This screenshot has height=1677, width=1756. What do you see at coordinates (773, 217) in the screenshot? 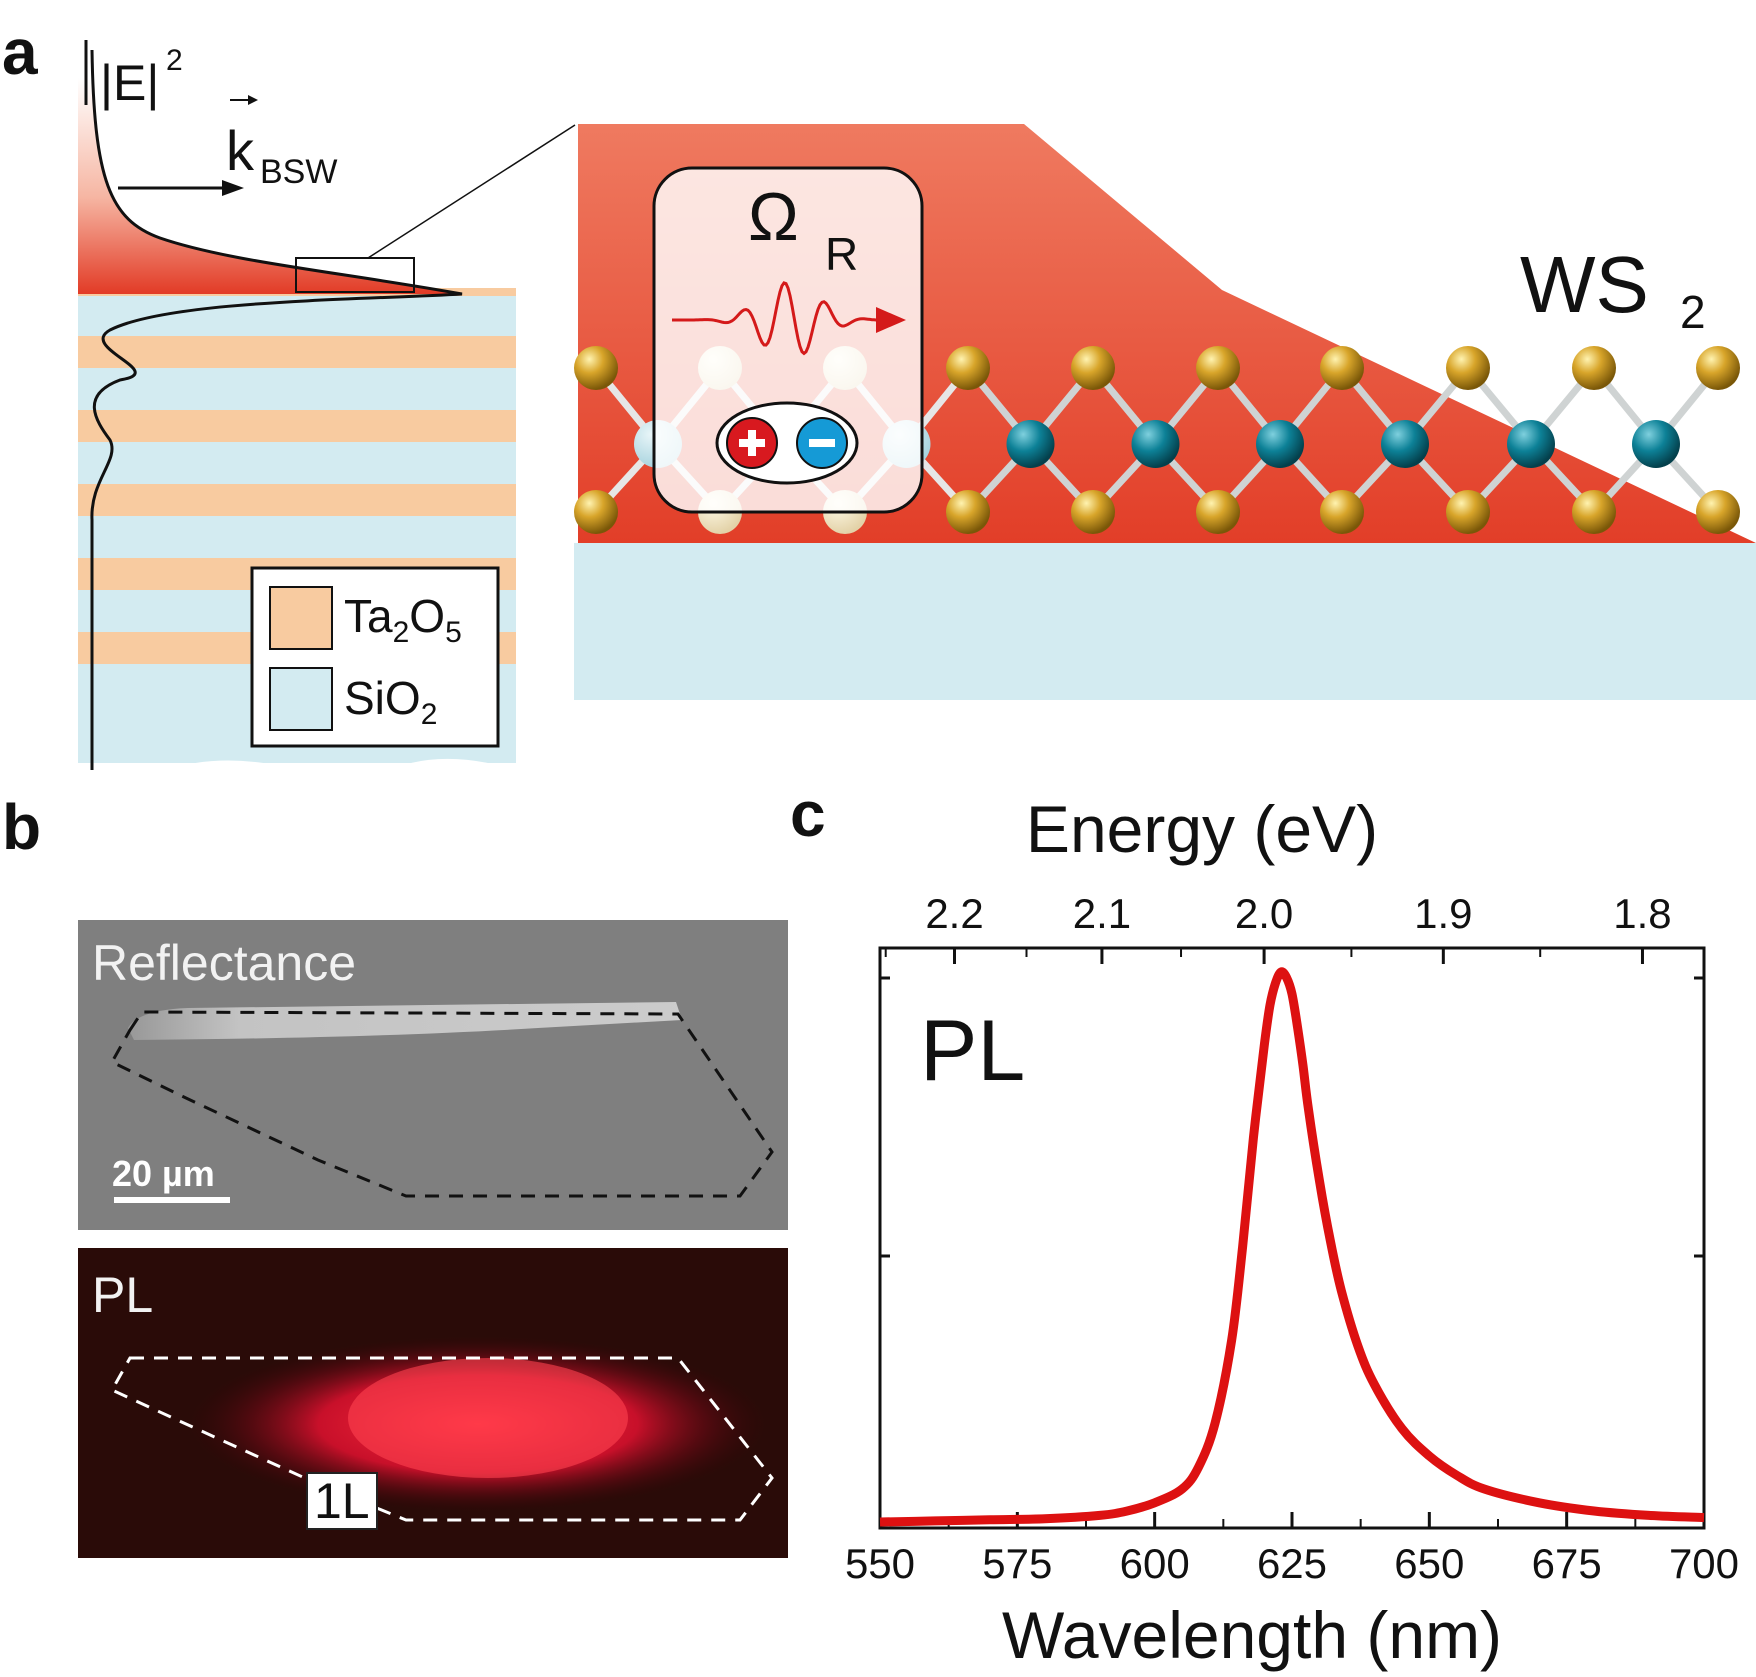
I see `omega-label: Ω` at bounding box center [773, 217].